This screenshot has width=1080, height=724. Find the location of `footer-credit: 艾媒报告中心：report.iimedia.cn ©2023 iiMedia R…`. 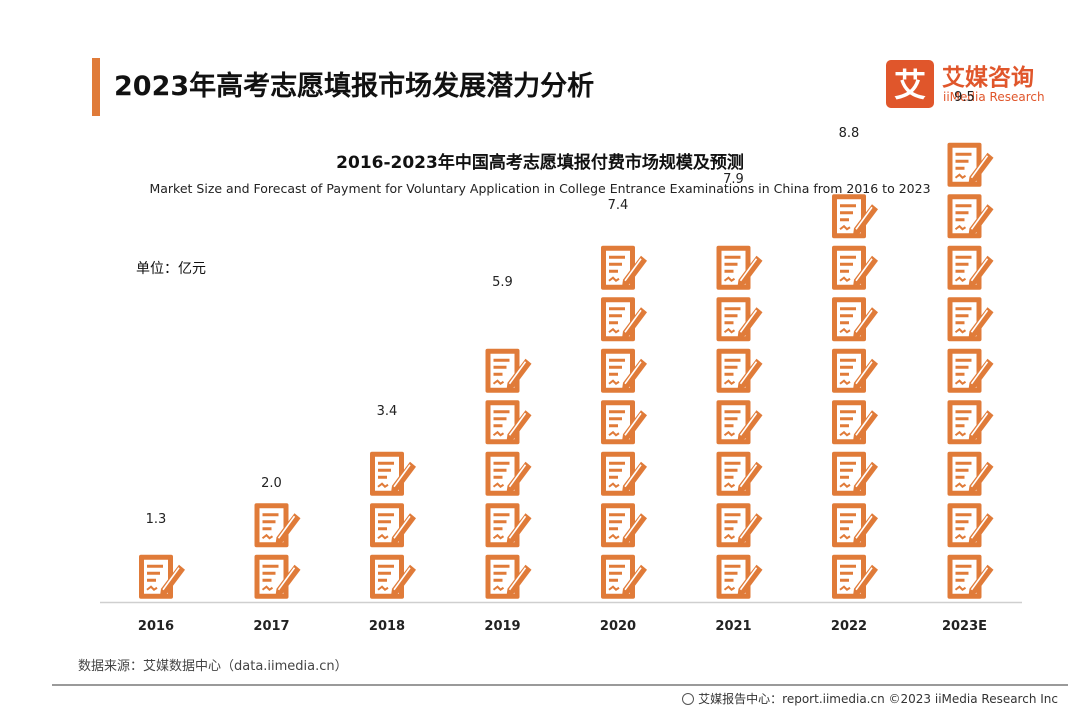

footer-credit: 艾媒报告中心：report.iimedia.cn ©2023 iiMedia R… is located at coordinates (870, 698).